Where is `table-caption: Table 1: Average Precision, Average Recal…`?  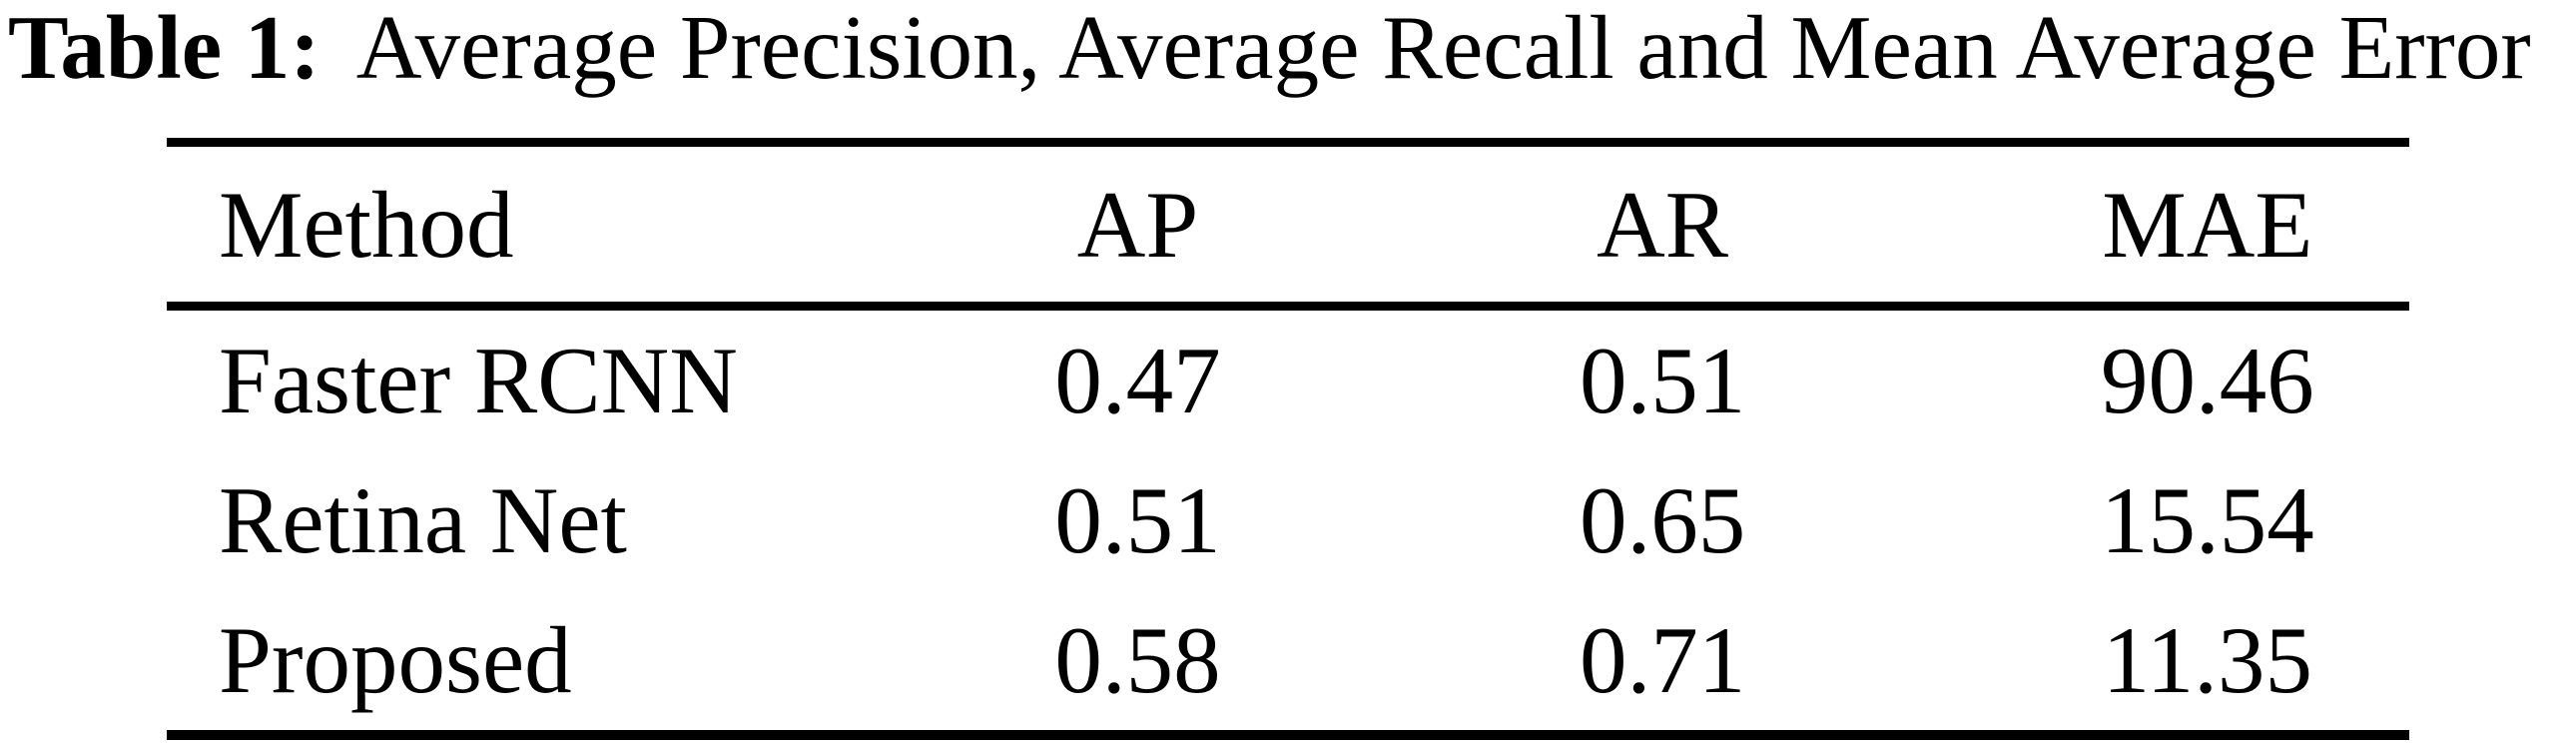
table-caption: Table 1: Average Precision, Average Recal… is located at coordinates (1269, 48).